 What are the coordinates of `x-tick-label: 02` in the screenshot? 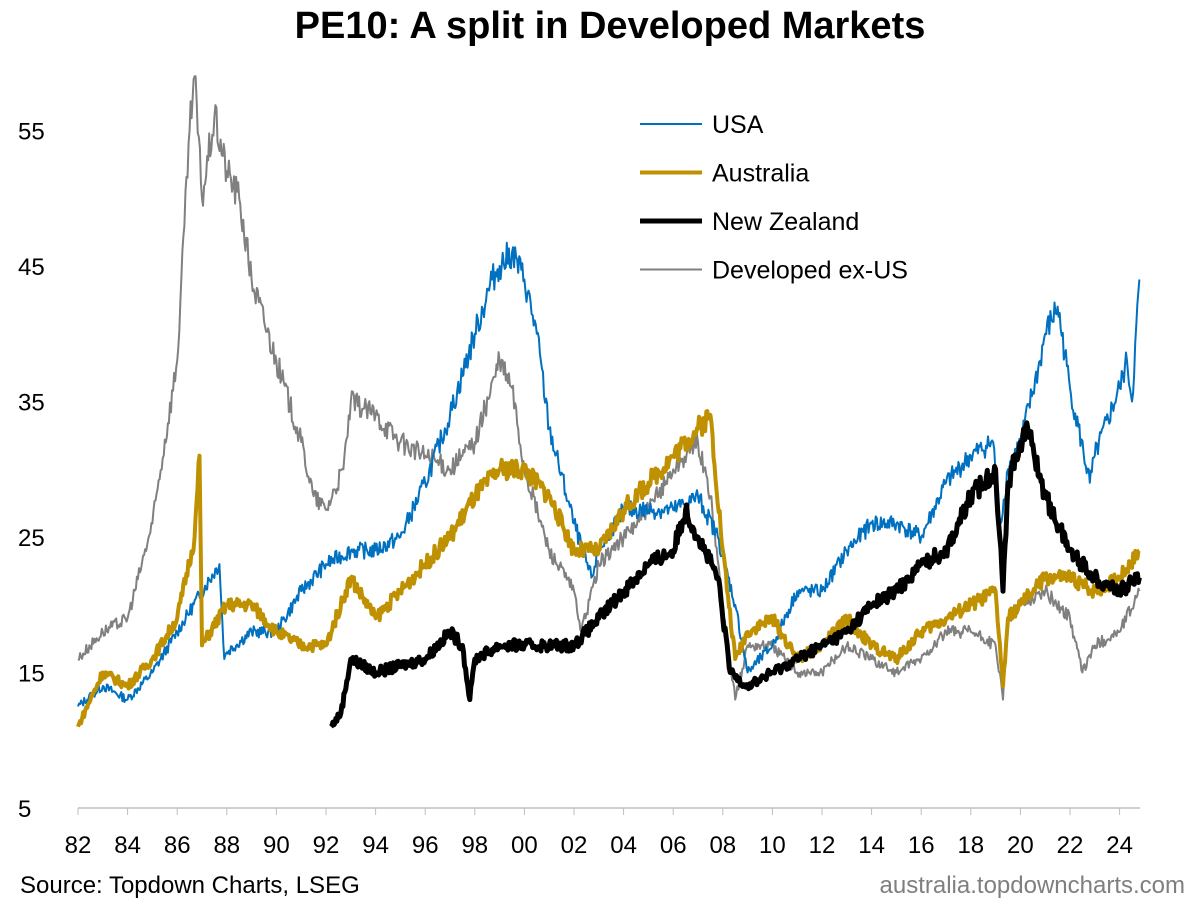 It's located at (574, 845).